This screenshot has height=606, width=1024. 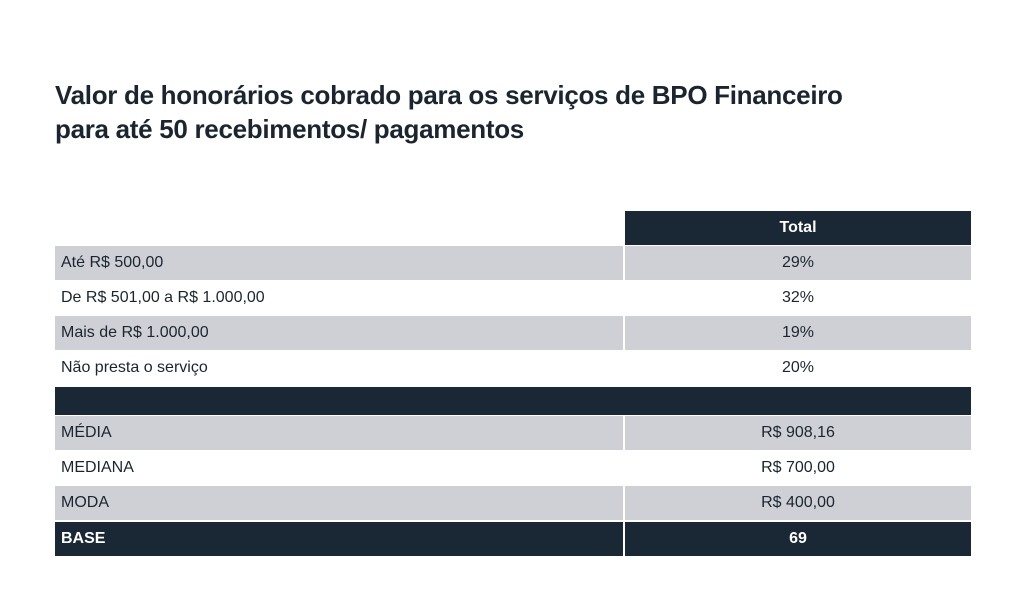 I want to click on header-total: Total, so click(x=798, y=228).